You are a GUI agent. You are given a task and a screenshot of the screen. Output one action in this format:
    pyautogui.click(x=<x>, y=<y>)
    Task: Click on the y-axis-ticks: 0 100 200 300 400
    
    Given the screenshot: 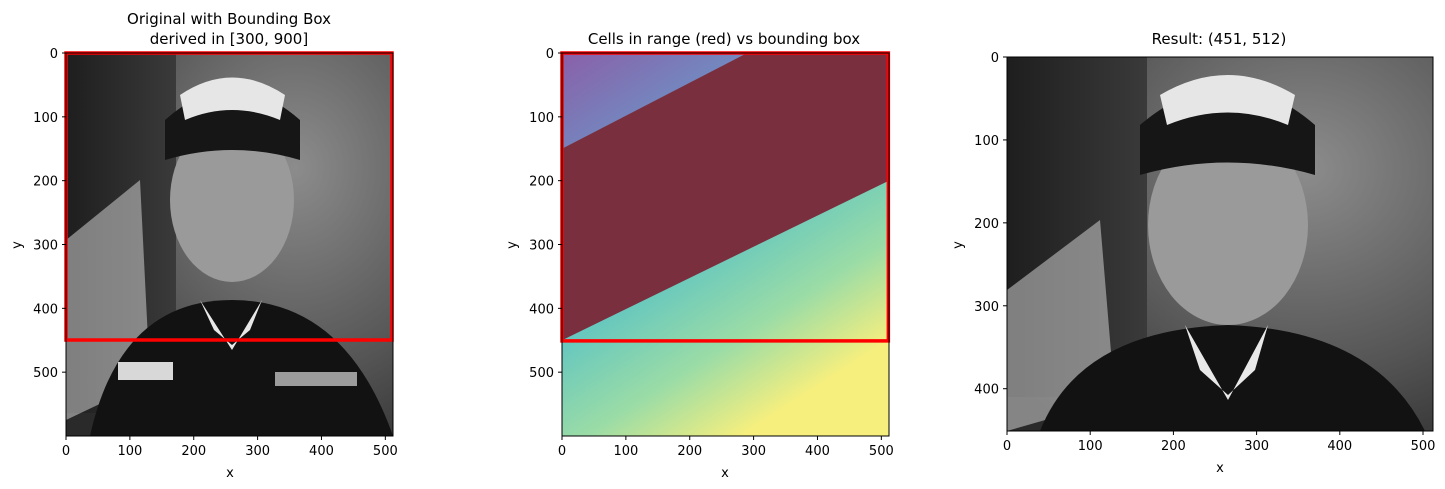 What is the action you would take?
    pyautogui.click(x=990, y=224)
    